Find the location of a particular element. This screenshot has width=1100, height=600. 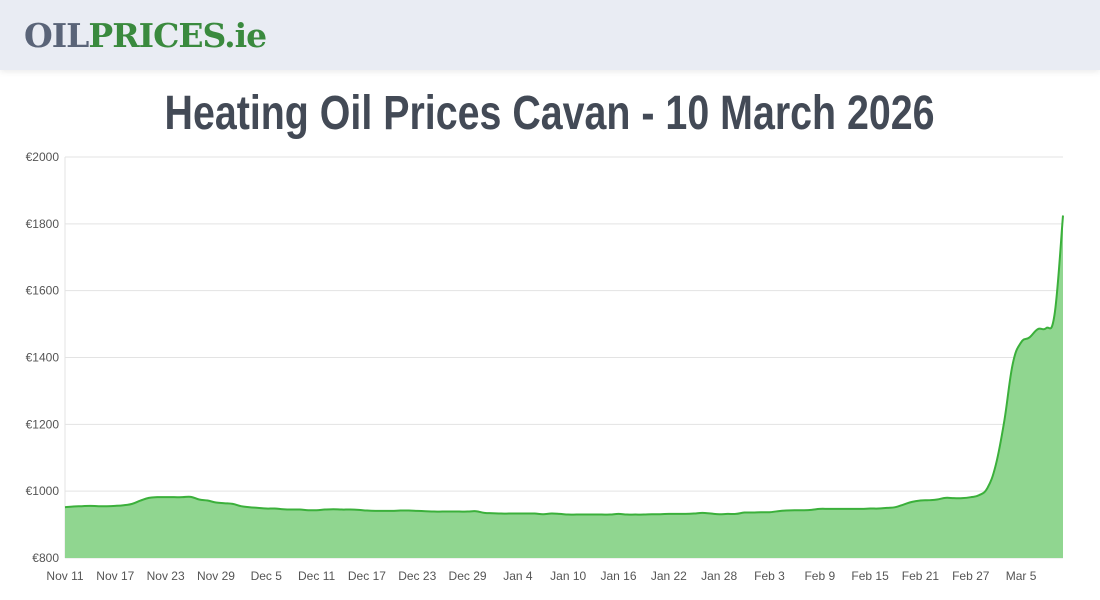

y-tick-label: €1600 is located at coordinates (43, 291).